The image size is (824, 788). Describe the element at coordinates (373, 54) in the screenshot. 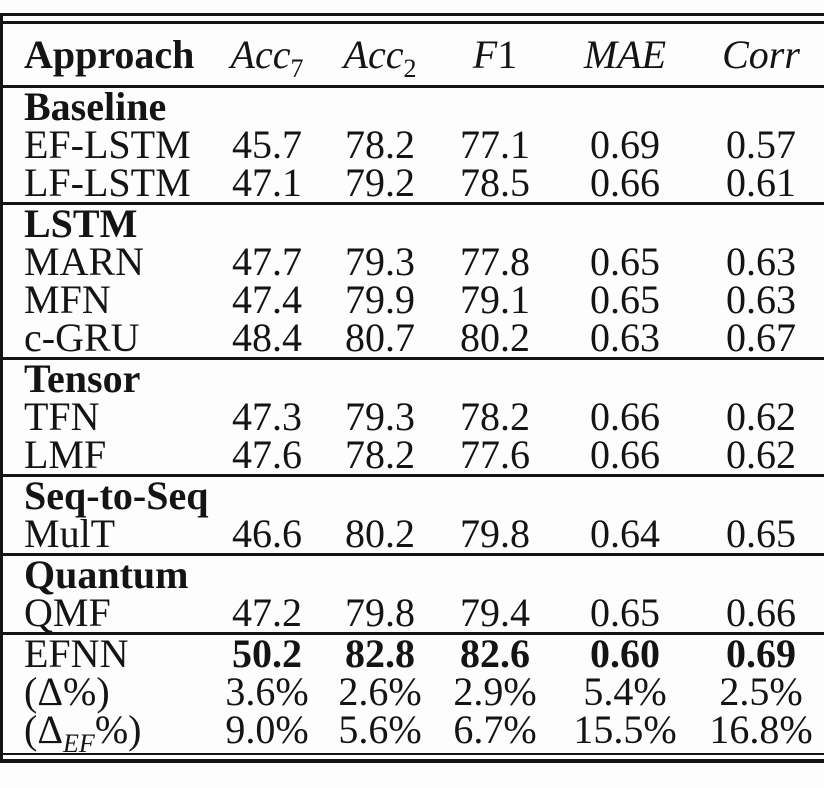

I see `acc2-base: Acc` at that location.